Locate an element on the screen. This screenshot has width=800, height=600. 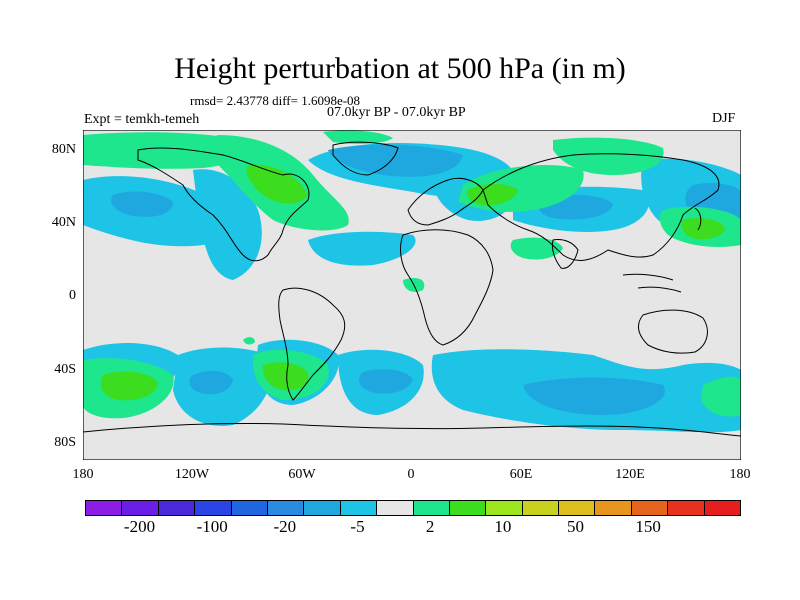
india-outline is located at coordinates (565, 254).